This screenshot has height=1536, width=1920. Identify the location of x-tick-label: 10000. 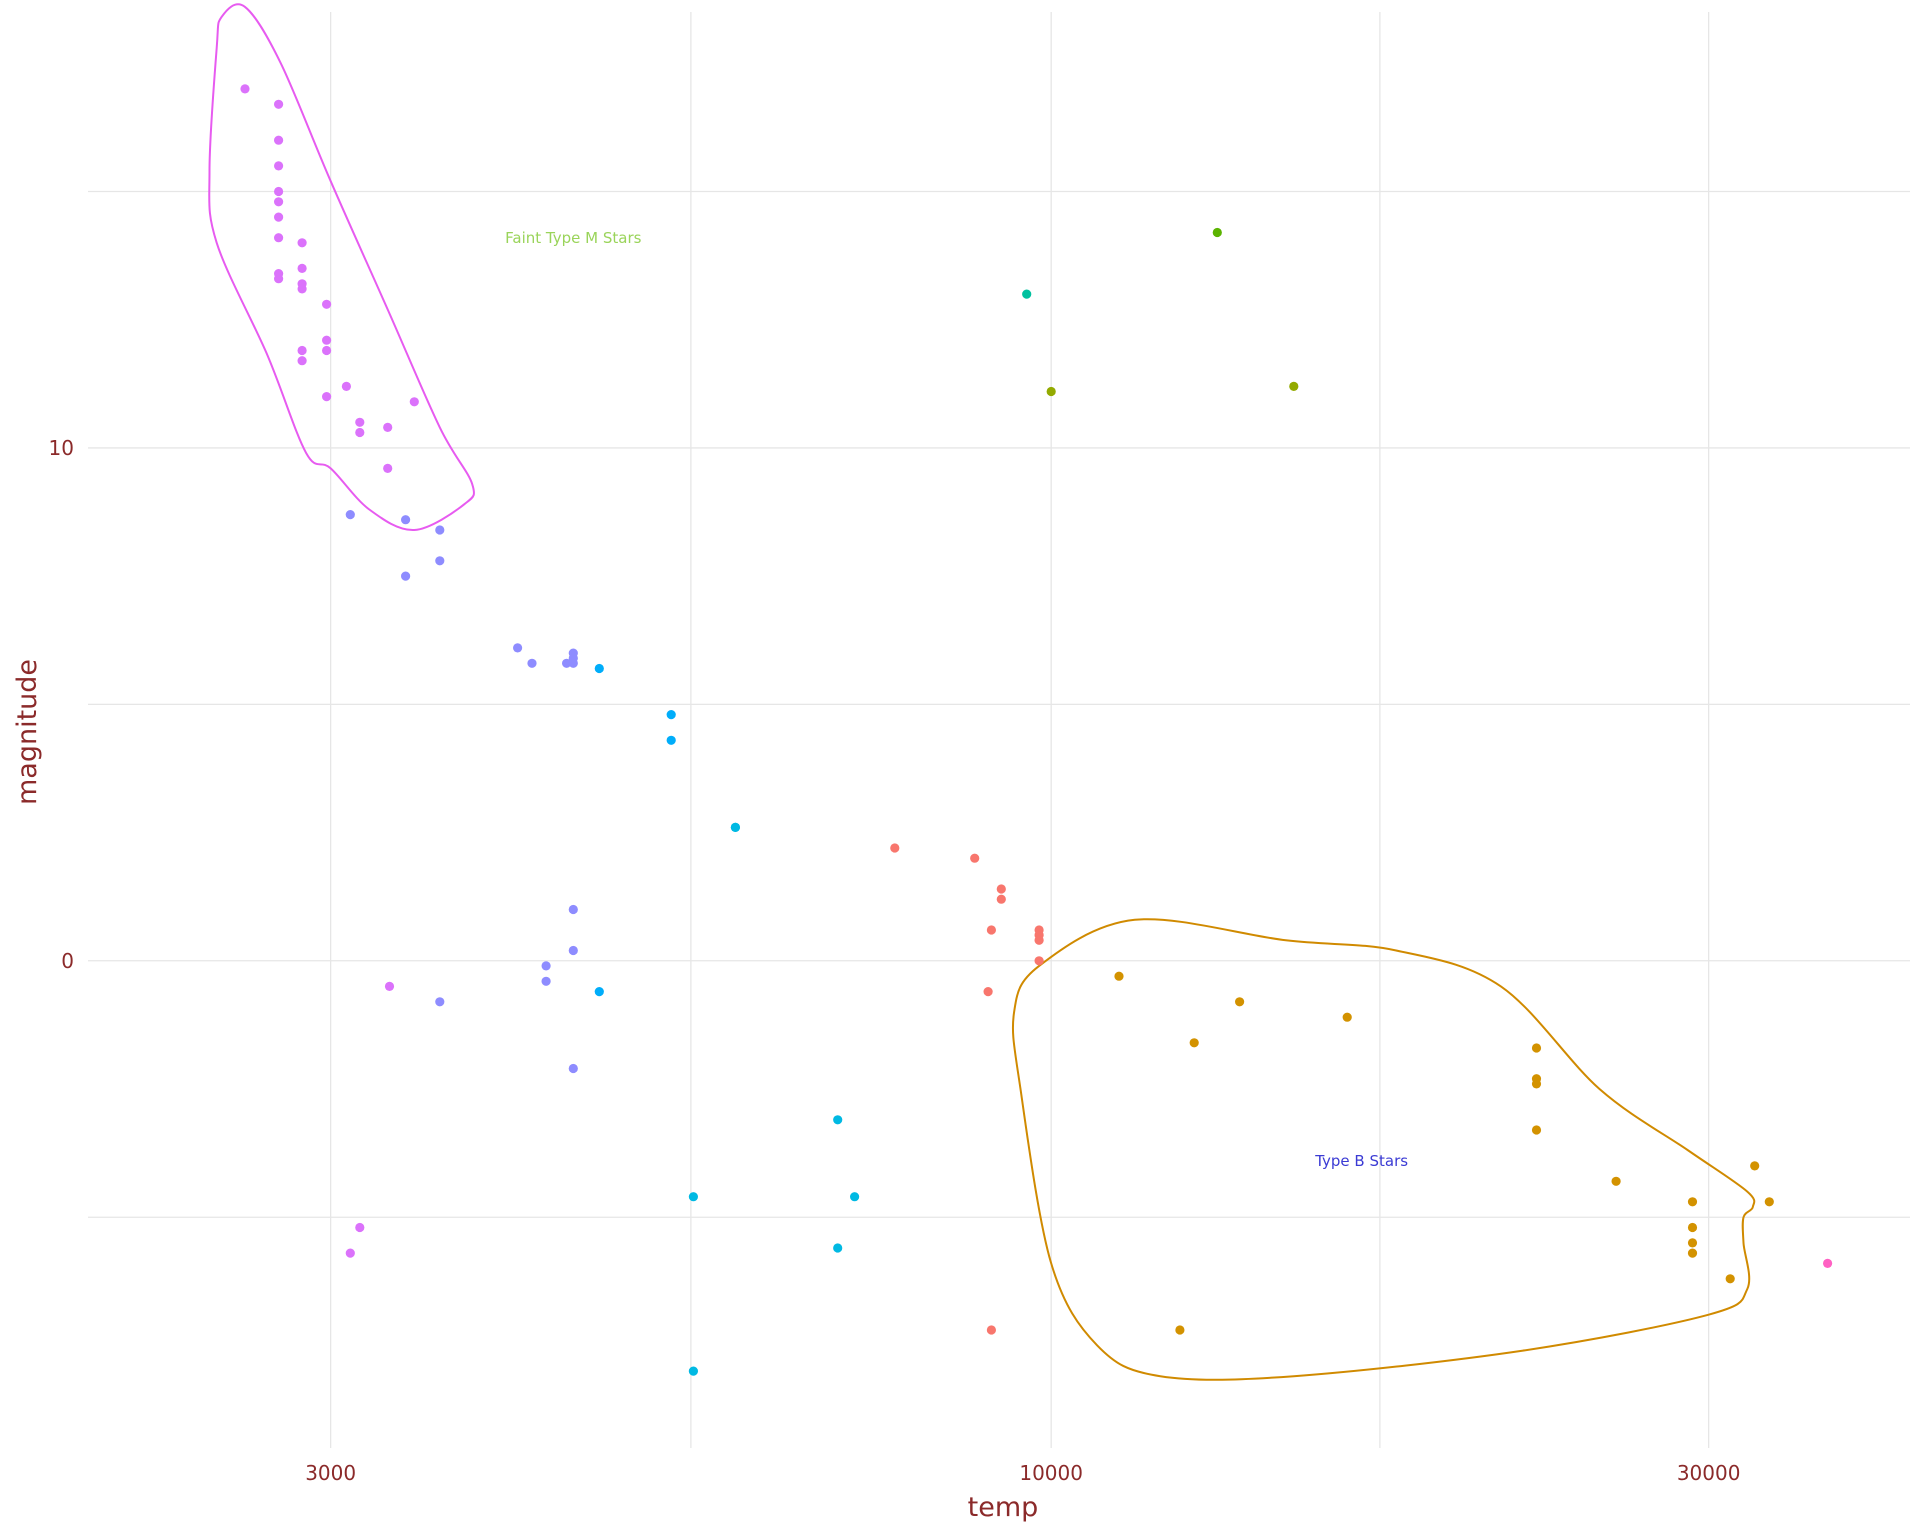
(1051, 1473).